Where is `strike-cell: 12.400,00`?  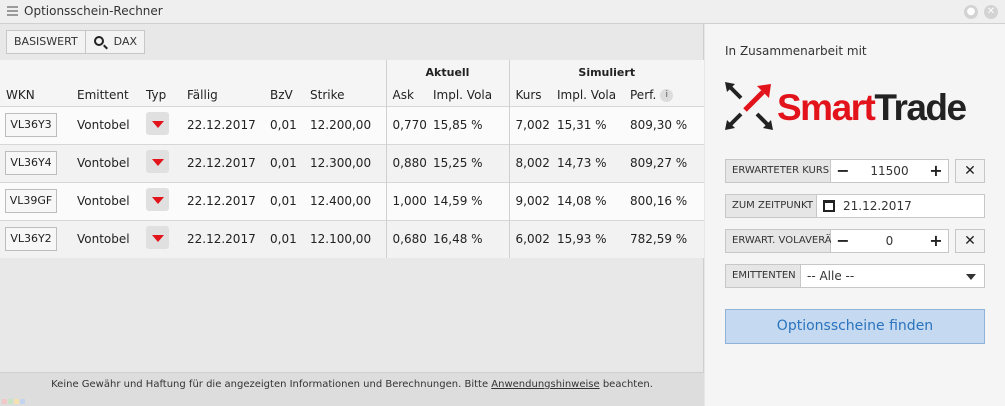
strike-cell: 12.400,00 is located at coordinates (348, 200).